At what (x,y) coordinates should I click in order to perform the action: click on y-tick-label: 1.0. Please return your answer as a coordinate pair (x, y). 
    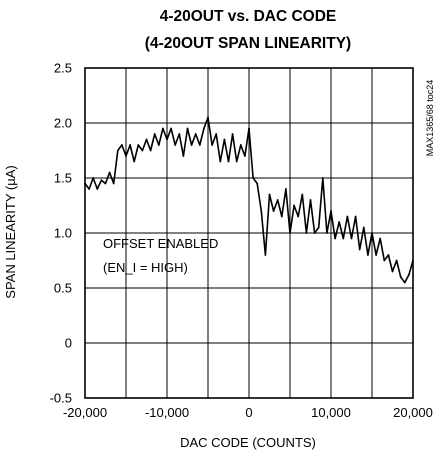
    Looking at the image, I should click on (63, 233).